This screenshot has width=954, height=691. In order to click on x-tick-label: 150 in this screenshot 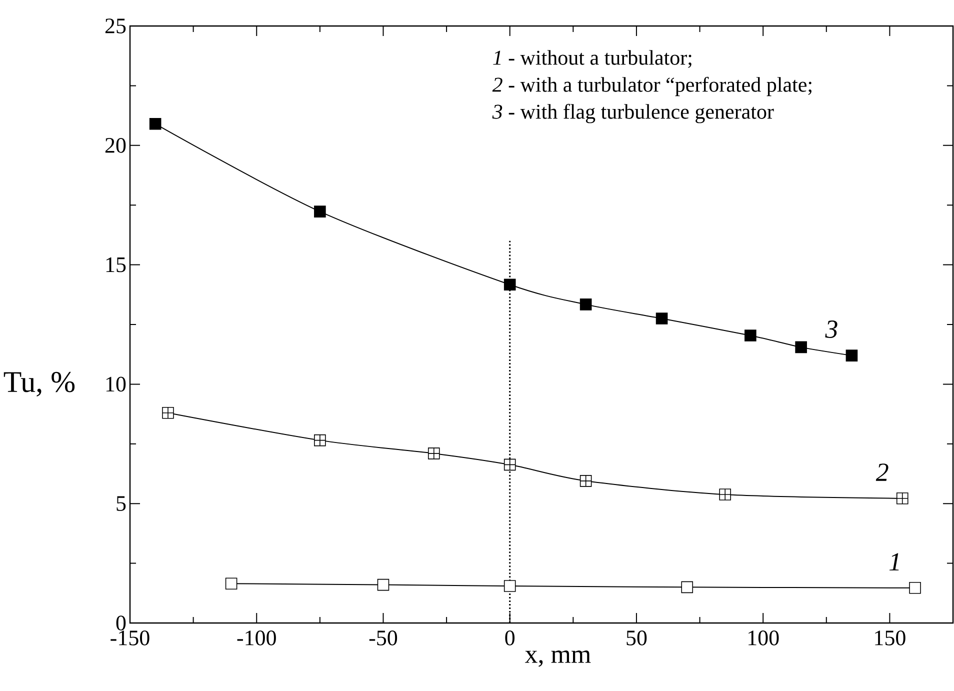, I will do `click(890, 638)`.